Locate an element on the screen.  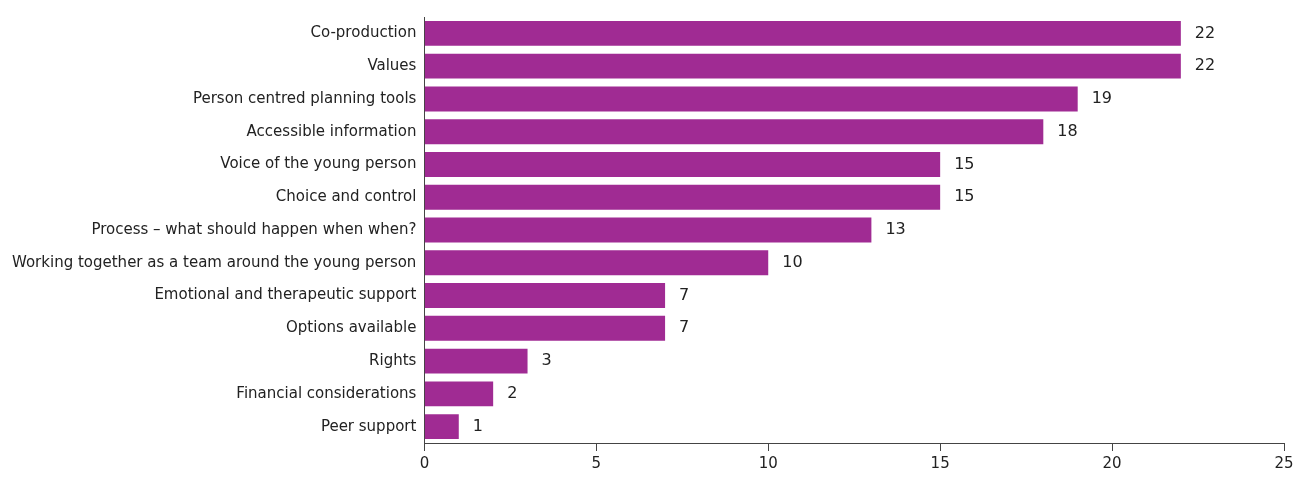
data-label: 10 is located at coordinates (792, 261).